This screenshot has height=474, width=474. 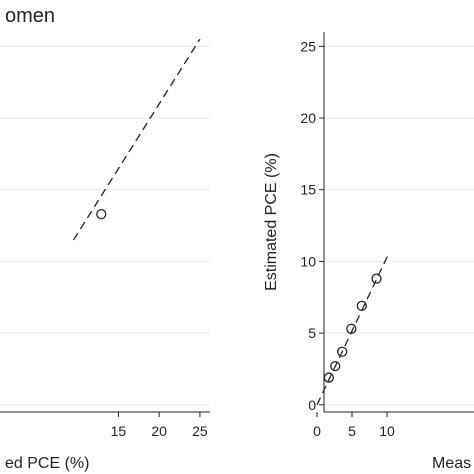 What do you see at coordinates (308, 46) in the screenshot?
I see `right-y-tick-label-25: 25` at bounding box center [308, 46].